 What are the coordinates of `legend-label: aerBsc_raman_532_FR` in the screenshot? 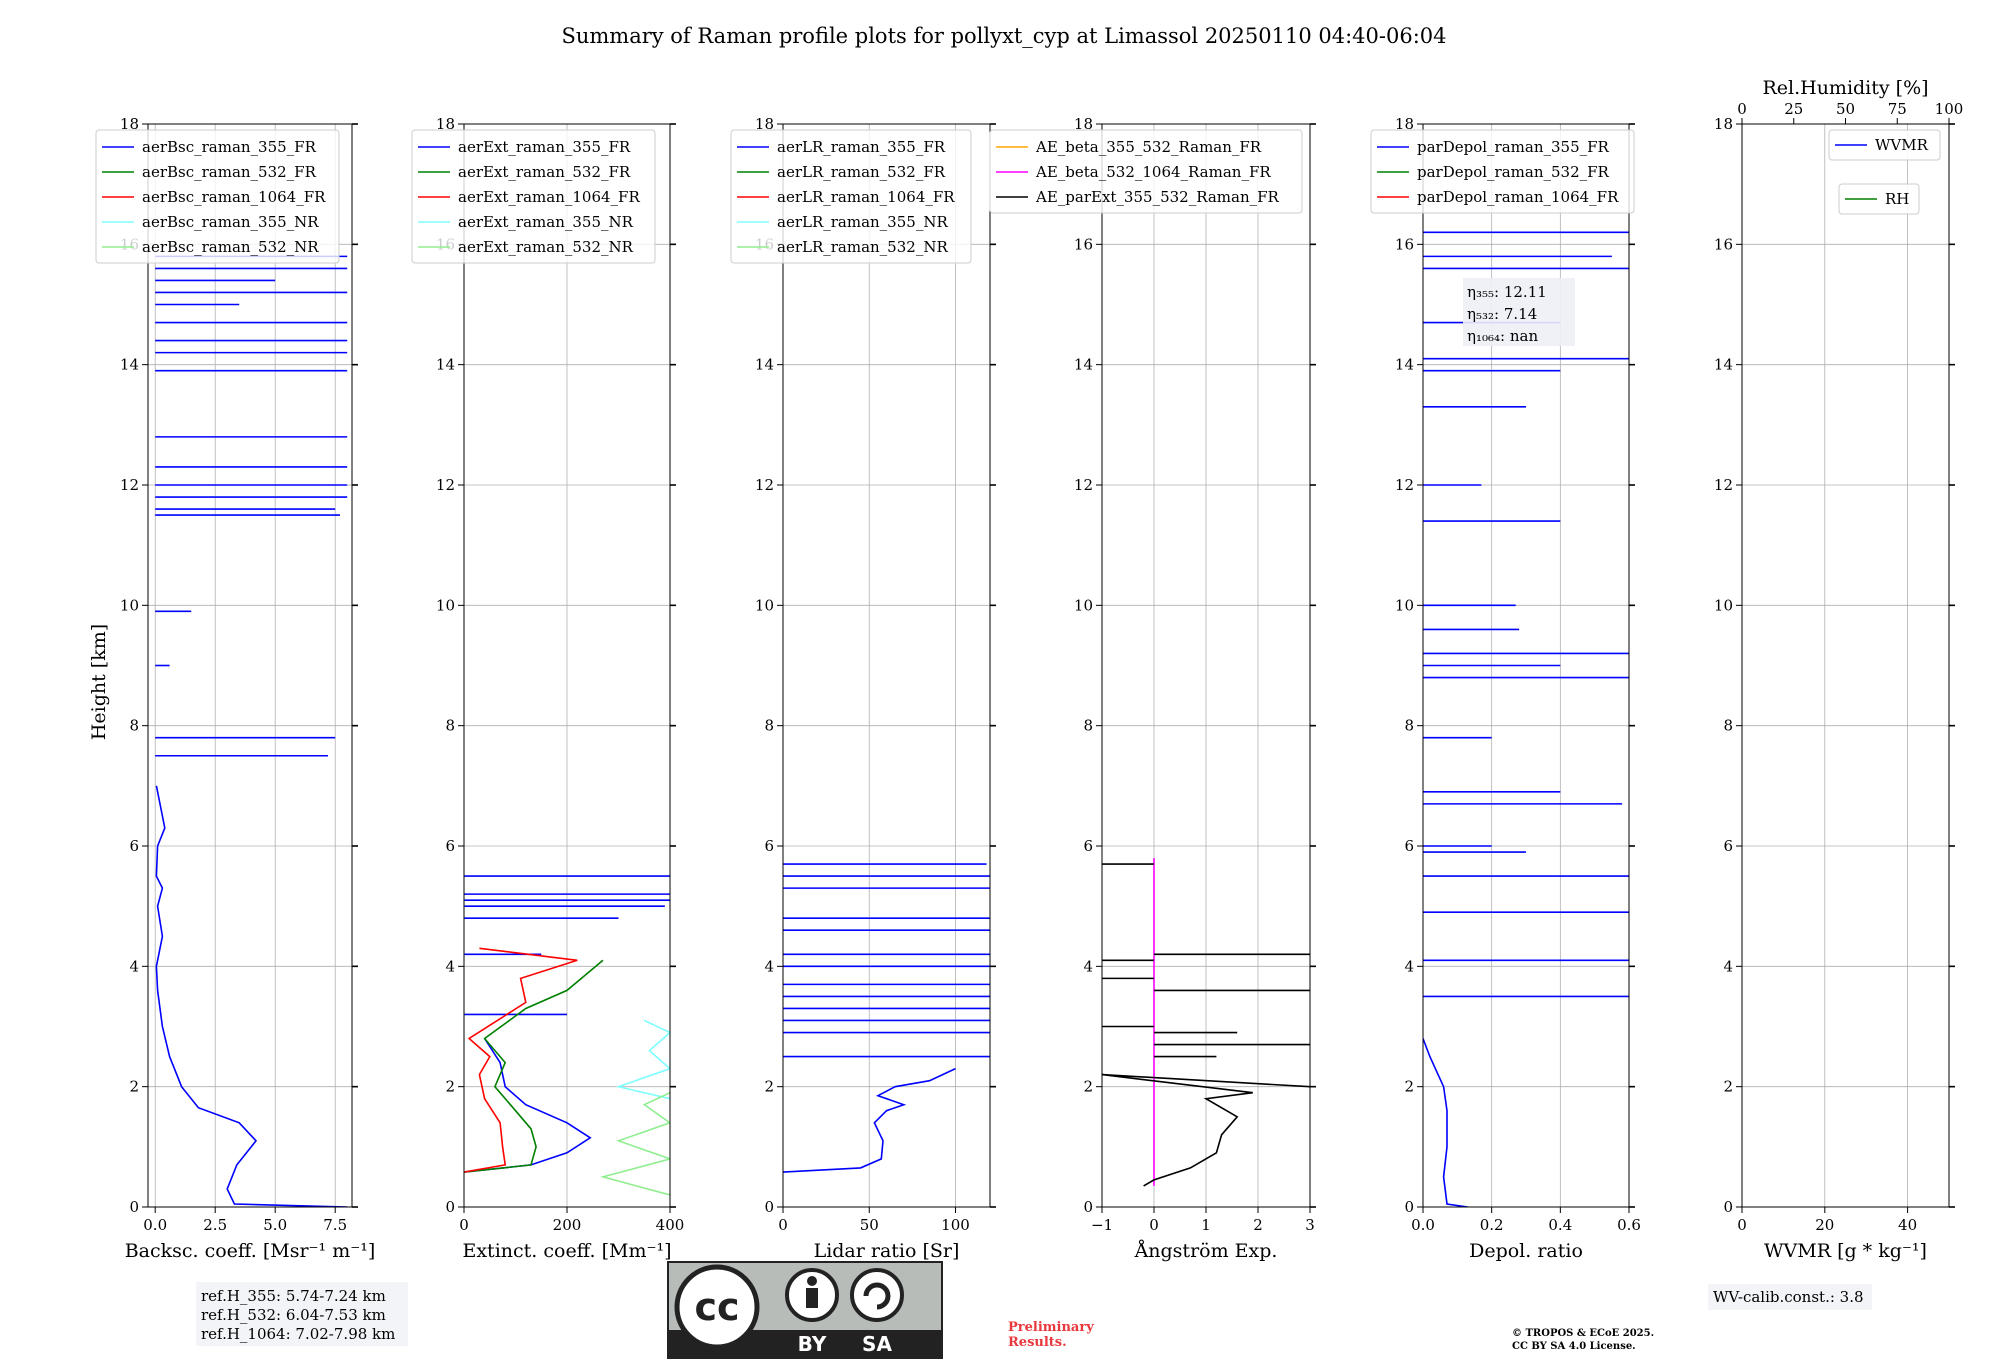 It's located at (229, 172).